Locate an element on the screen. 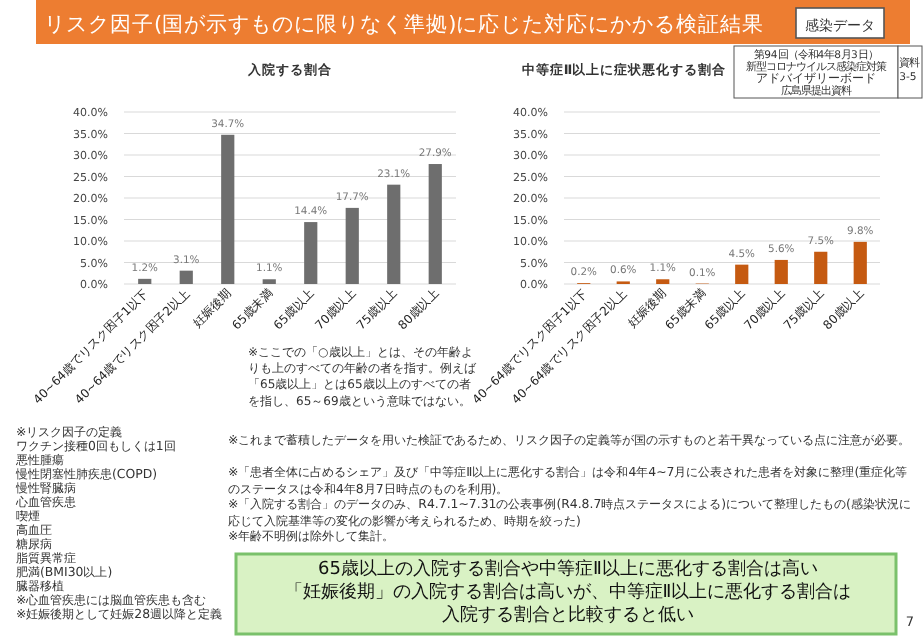 The image size is (924, 640). text: 入院する割合と比較すると低い is located at coordinates (568, 615).